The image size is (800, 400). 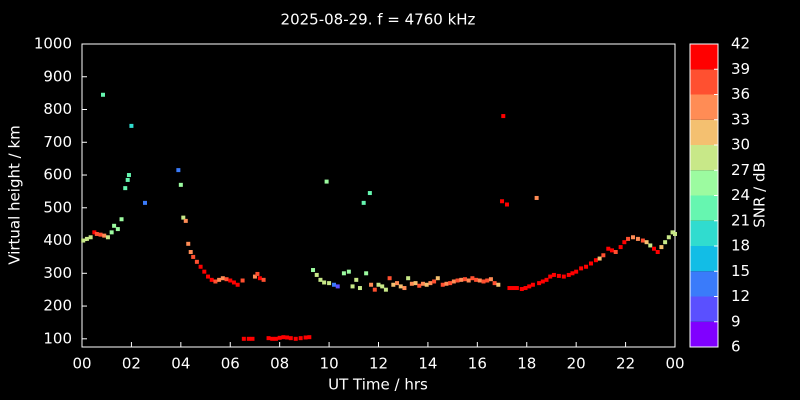 What do you see at coordinates (740, 220) in the screenshot?
I see `colorbar-tick-label: 21` at bounding box center [740, 220].